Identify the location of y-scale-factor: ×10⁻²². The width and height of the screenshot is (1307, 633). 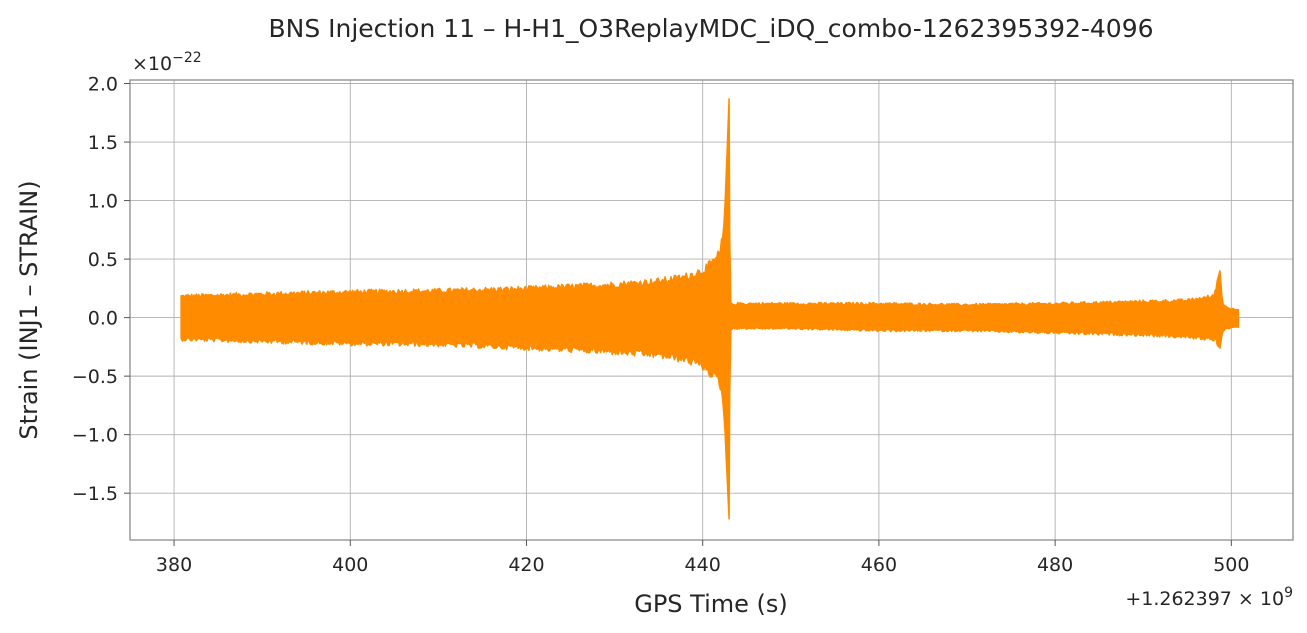
(167, 62).